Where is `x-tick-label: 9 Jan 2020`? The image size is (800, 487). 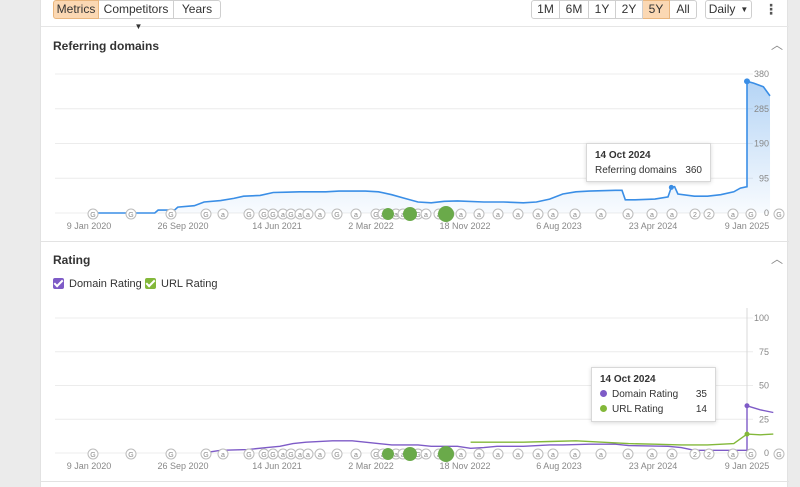 x-tick-label: 9 Jan 2020 is located at coordinates (89, 466).